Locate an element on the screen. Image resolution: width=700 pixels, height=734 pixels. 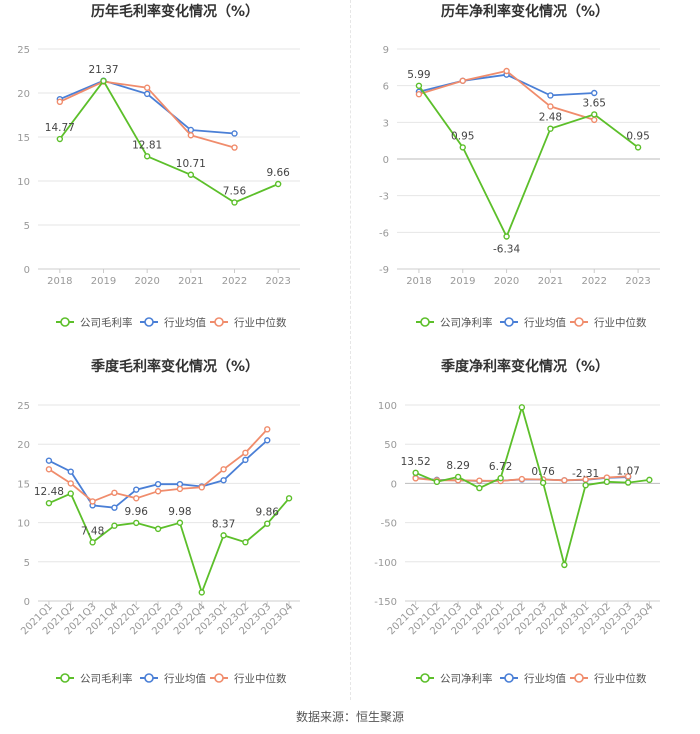
data-label: 9.98 is located at coordinates (179, 512).